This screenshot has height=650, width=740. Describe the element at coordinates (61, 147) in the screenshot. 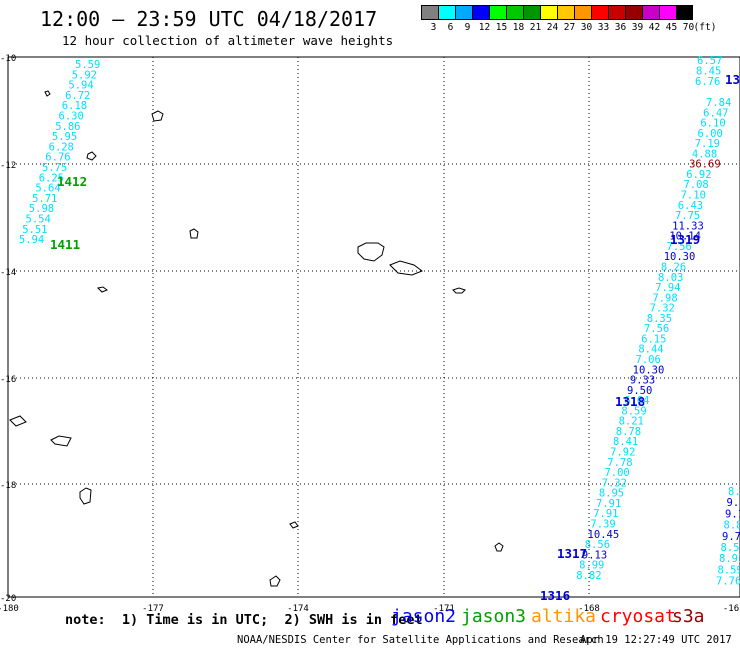

I see `swh-label: 6.28` at that location.